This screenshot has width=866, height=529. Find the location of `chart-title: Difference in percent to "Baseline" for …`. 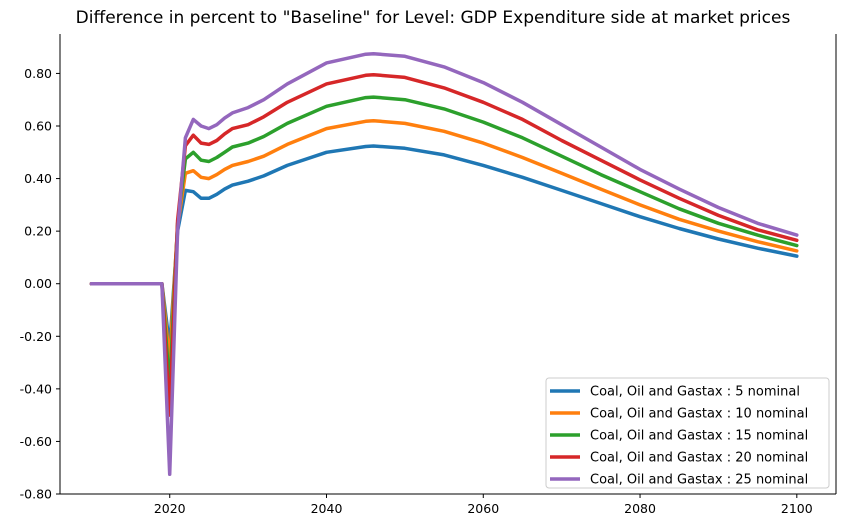

chart-title: Difference in percent to "Baseline" for … is located at coordinates (433, 18).